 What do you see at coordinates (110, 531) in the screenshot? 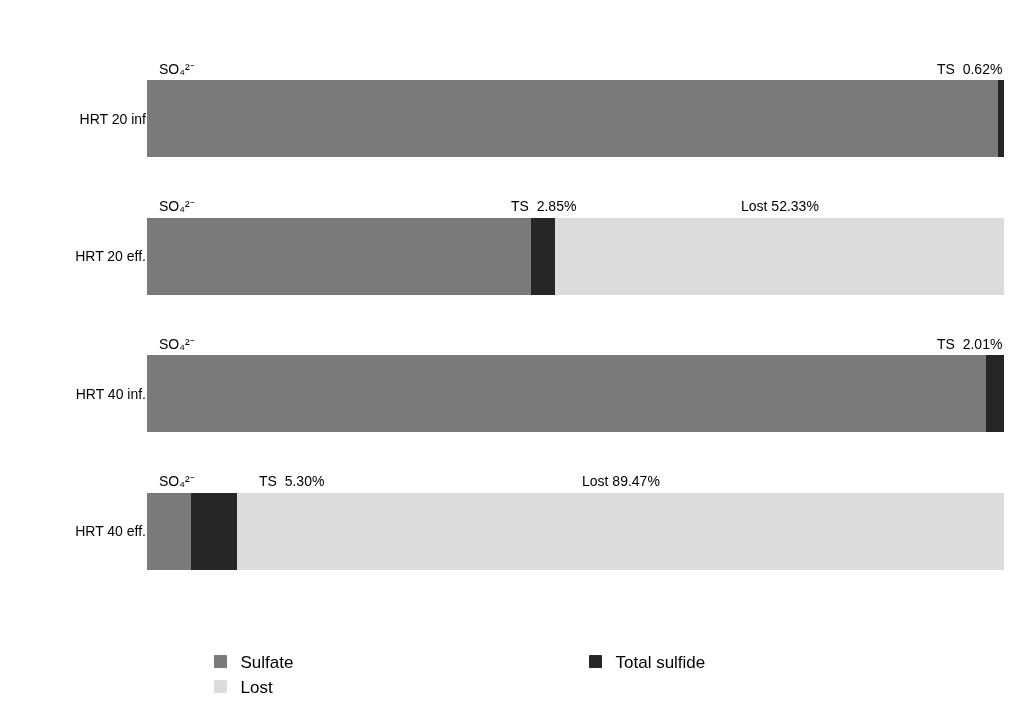
I see `y-tick-label: HRT 40 eff.` at bounding box center [110, 531].